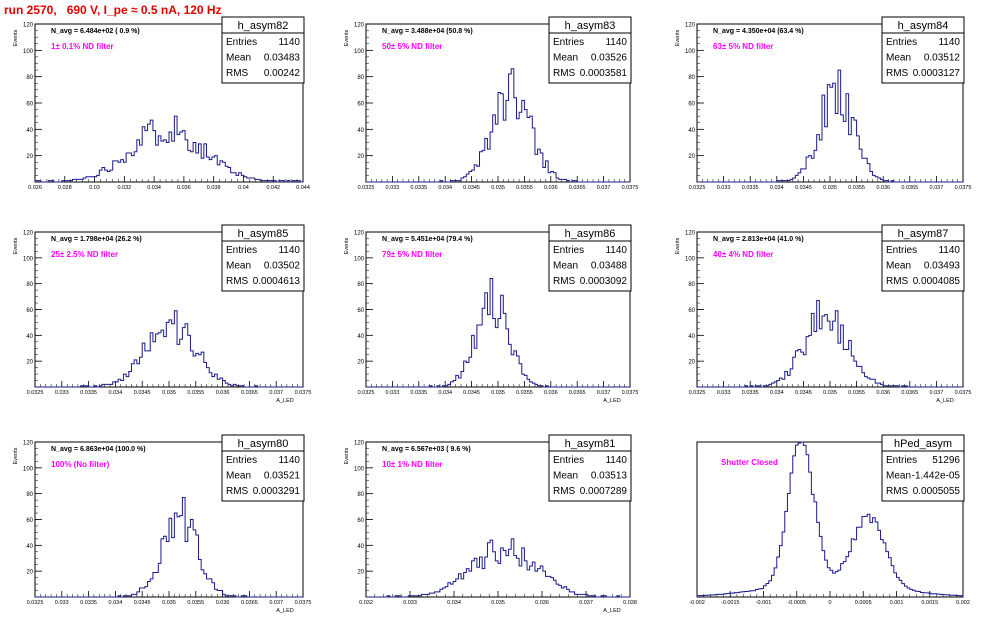 The width and height of the screenshot is (996, 622). I want to click on filter-annotation: Shutter Closed, so click(749, 462).